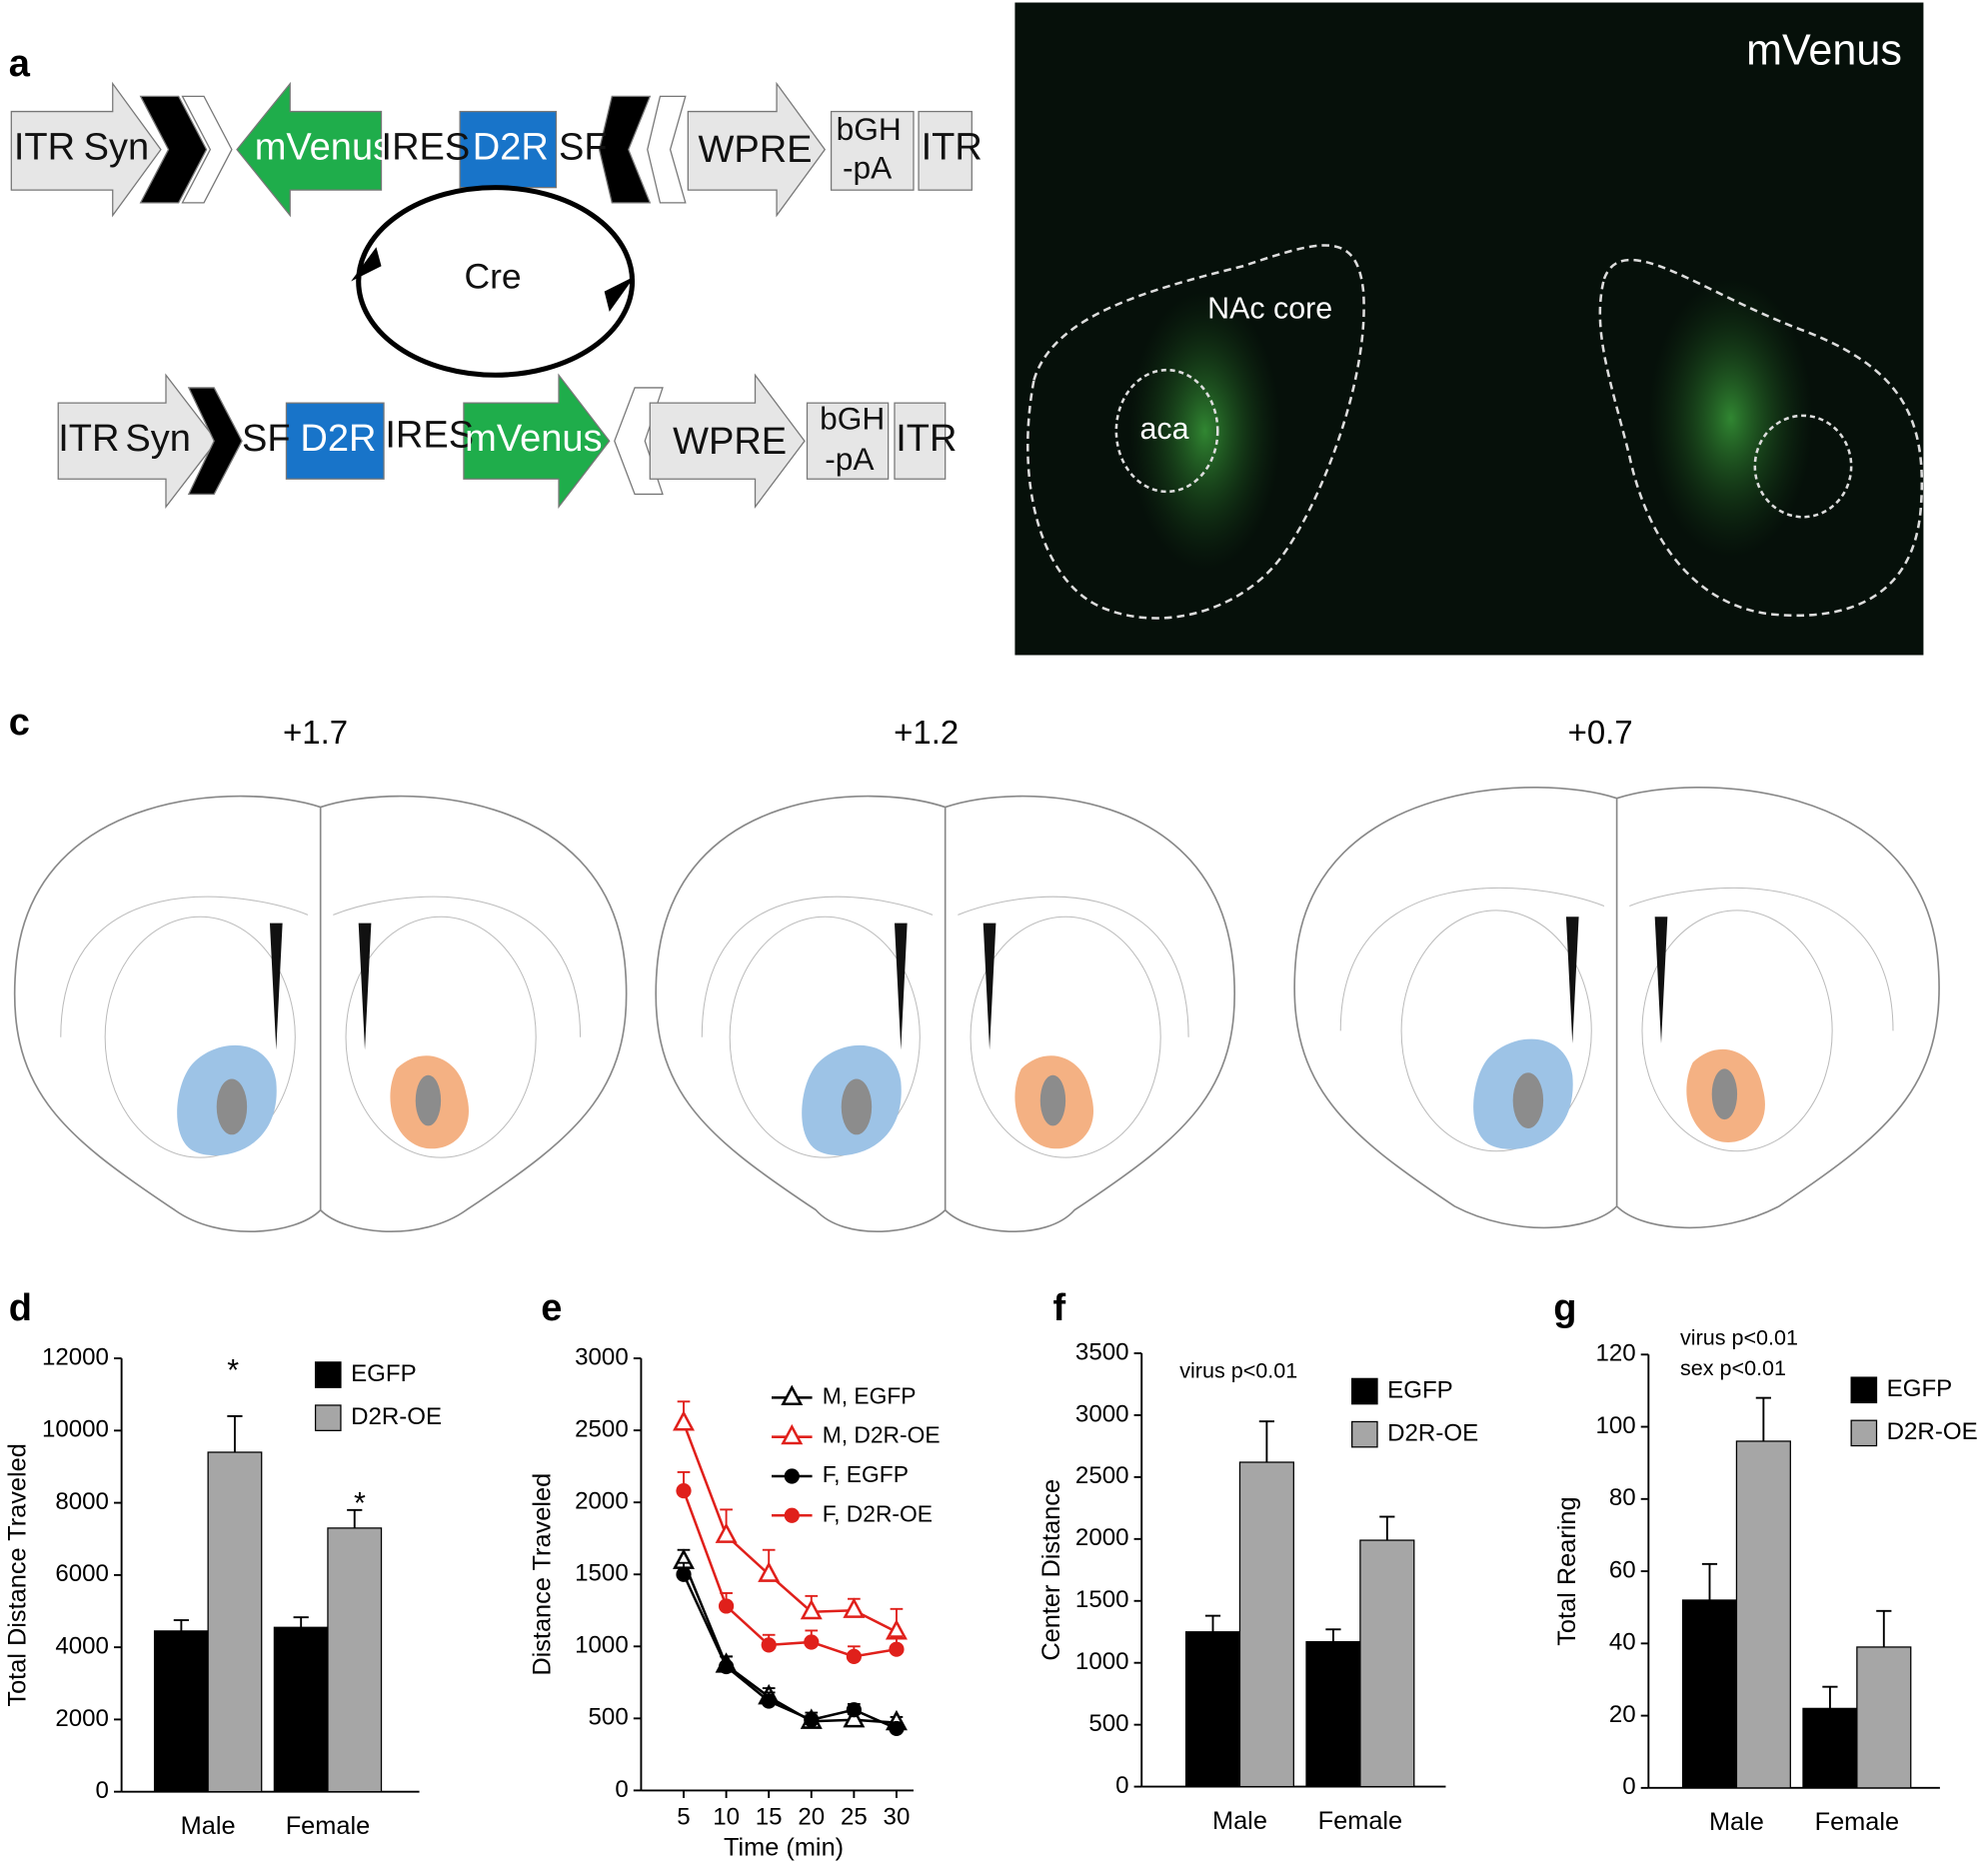 Image resolution: width=1988 pixels, height=1869 pixels. What do you see at coordinates (790, 1528) in the screenshot?
I see `series-line` at bounding box center [790, 1528].